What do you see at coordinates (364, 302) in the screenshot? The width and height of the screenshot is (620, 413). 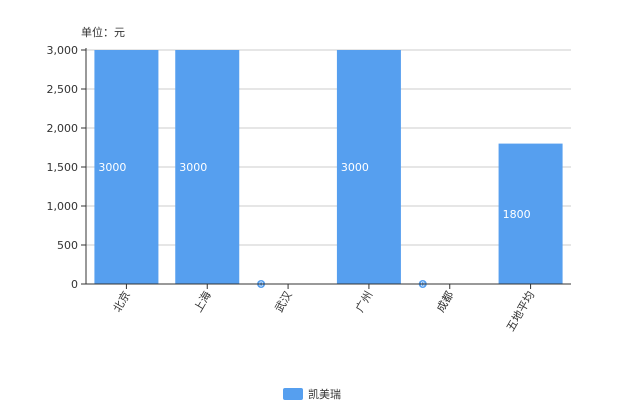 I see `x-tick-label: 广州` at bounding box center [364, 302].